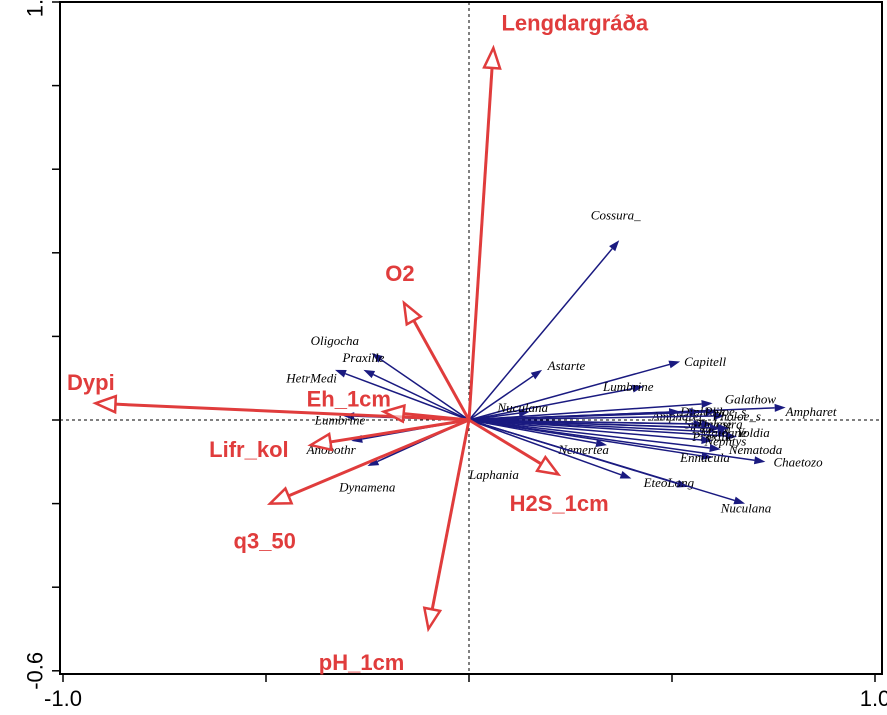 This screenshot has width=887, height=715. I want to click on species-label: Nuculana, so click(522, 407).